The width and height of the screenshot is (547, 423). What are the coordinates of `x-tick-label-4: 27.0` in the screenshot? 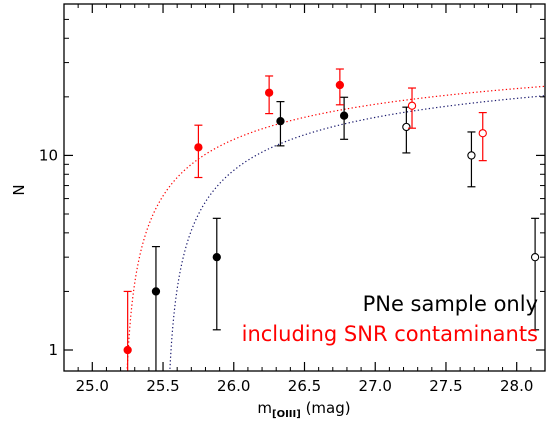 It's located at (375, 386).